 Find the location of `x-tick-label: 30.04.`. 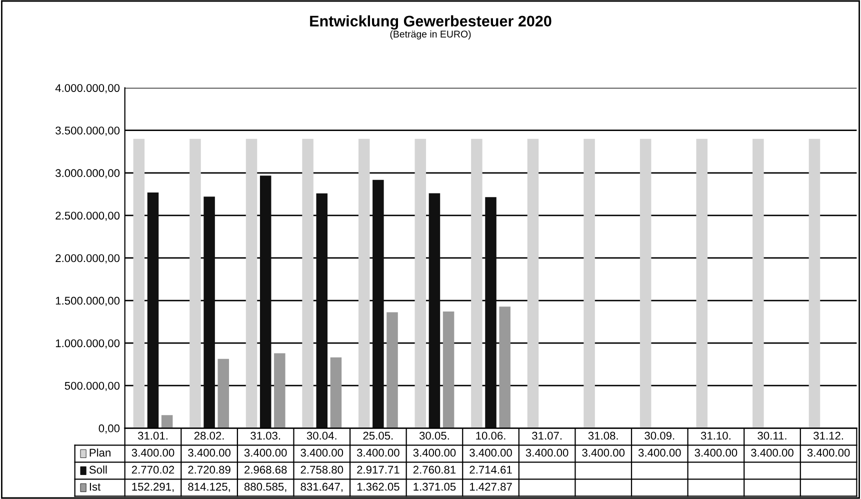

x-tick-label: 30.04. is located at coordinates (321, 436).